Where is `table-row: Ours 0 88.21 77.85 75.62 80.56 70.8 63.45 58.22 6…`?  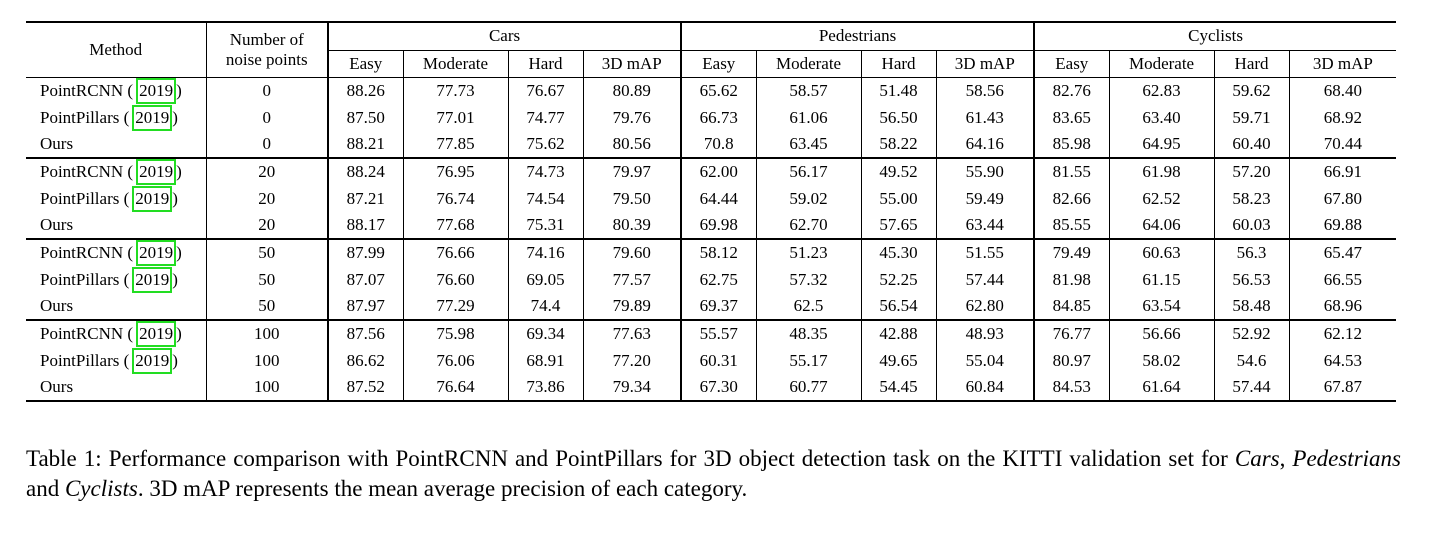 table-row: Ours 0 88.21 77.85 75.62 80.56 70.8 63.45 58.22 6… is located at coordinates (711, 145).